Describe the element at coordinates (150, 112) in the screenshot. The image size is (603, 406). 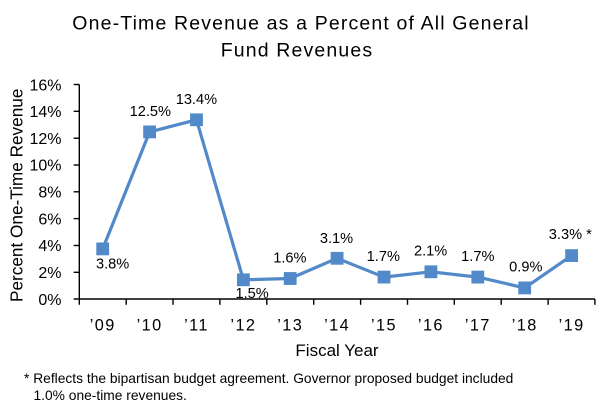
I see `svg-text: 12.5%` at that location.